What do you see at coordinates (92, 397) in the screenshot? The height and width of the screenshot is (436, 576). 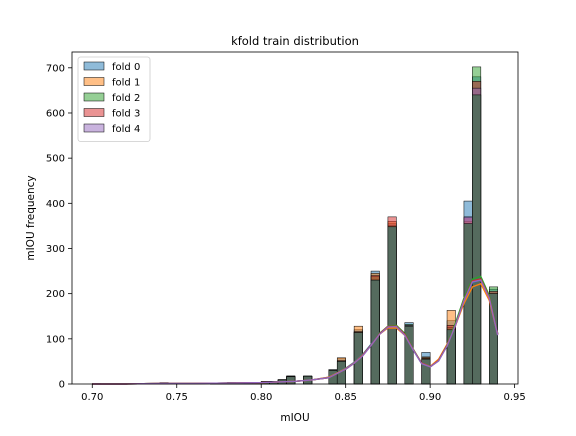 I see `x-tick-label-0: 0.70` at bounding box center [92, 397].